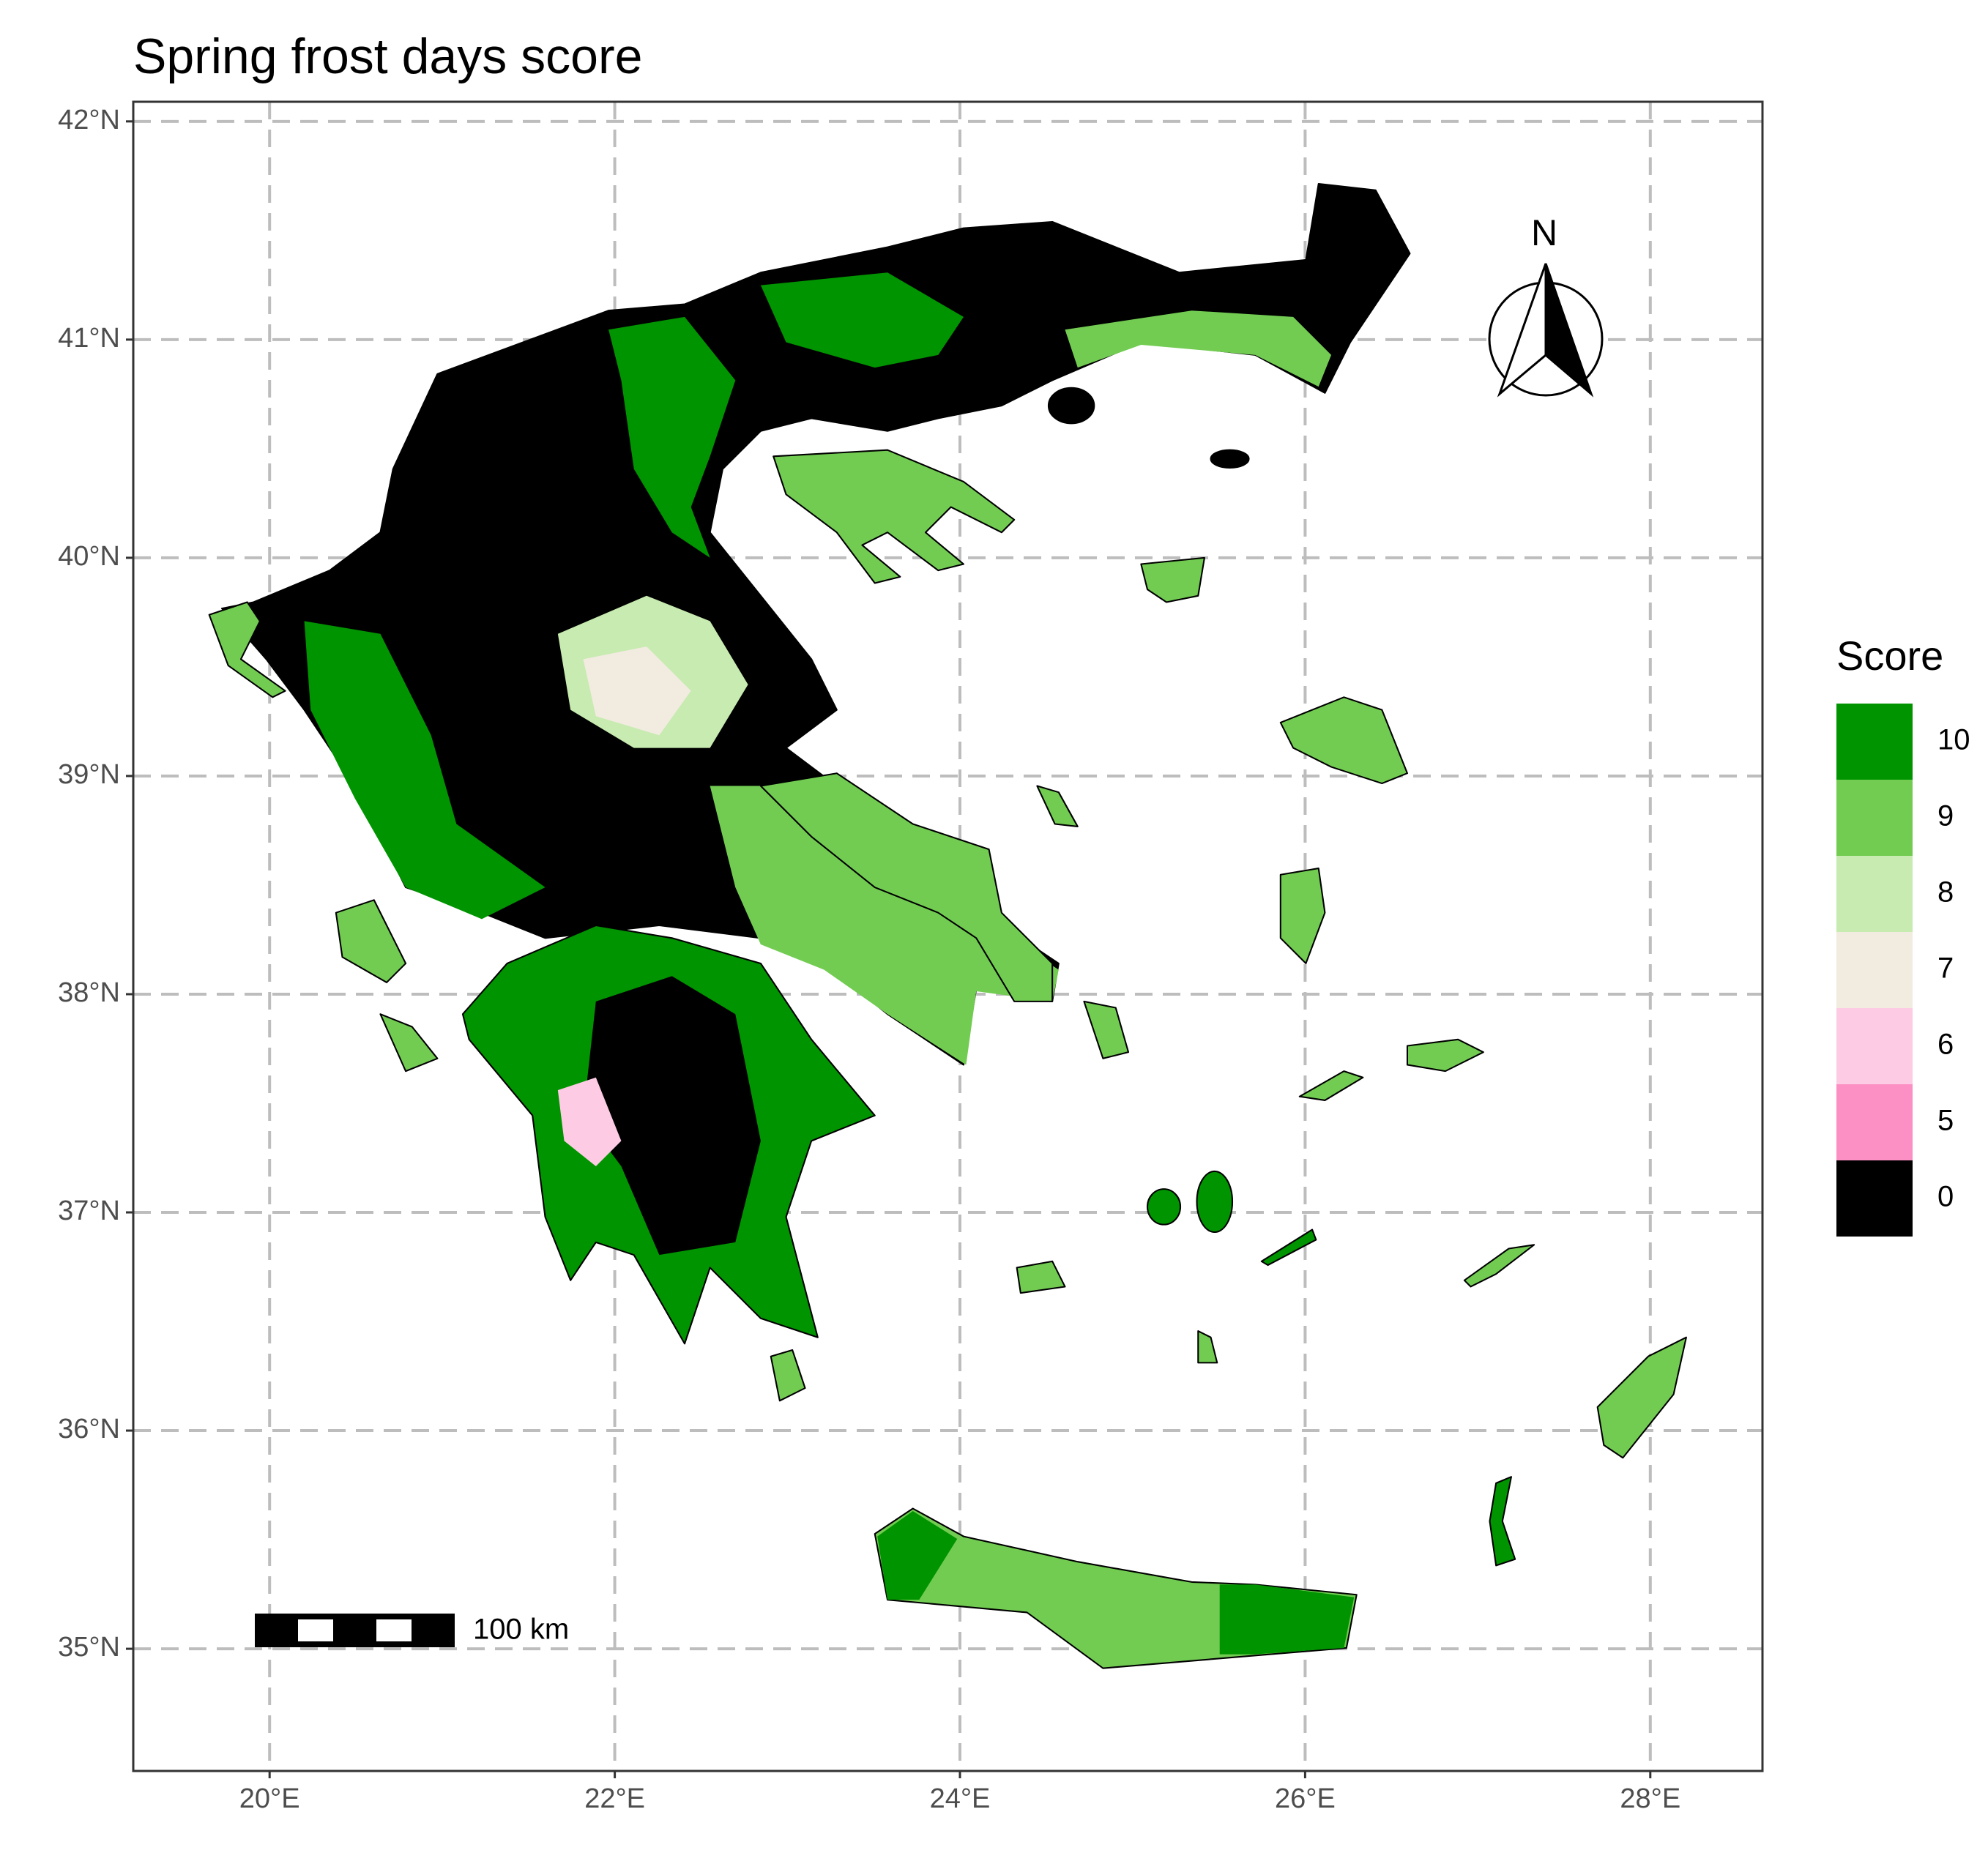 The width and height of the screenshot is (1988, 1872). What do you see at coordinates (89, 1429) in the screenshot?
I see `y-tick-label: 36°N` at bounding box center [89, 1429].